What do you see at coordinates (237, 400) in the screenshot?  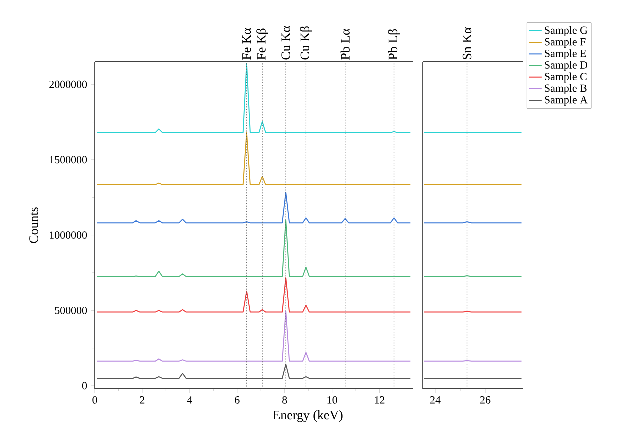 I see `x-tick-label: 6` at bounding box center [237, 400].